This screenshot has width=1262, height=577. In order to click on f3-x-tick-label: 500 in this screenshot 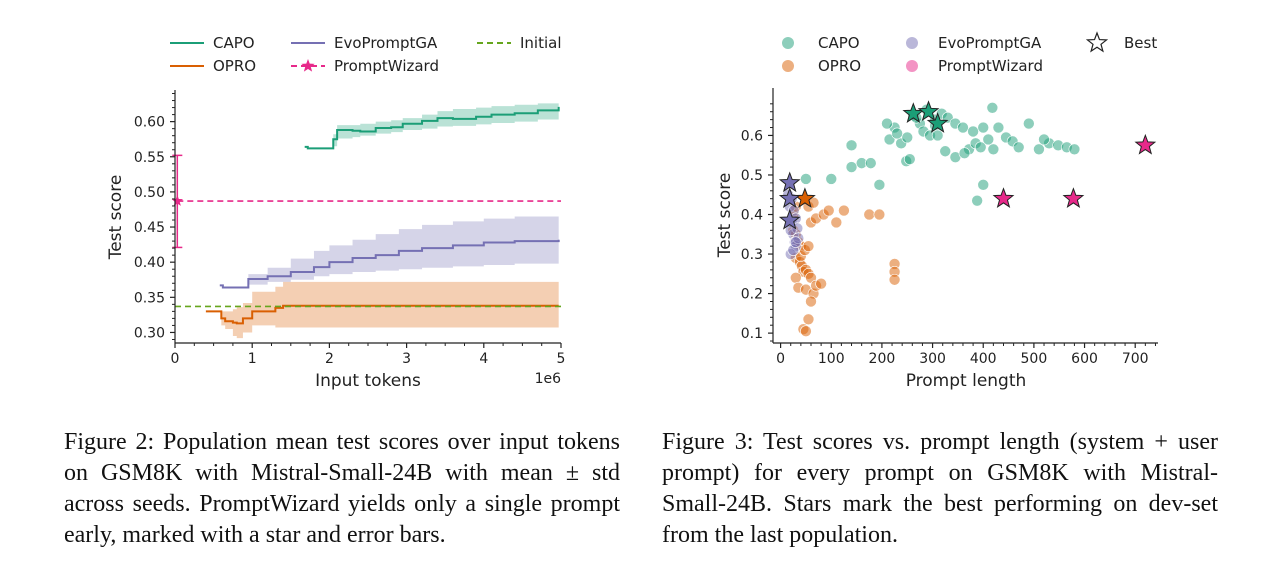, I will do `click(1034, 359)`.